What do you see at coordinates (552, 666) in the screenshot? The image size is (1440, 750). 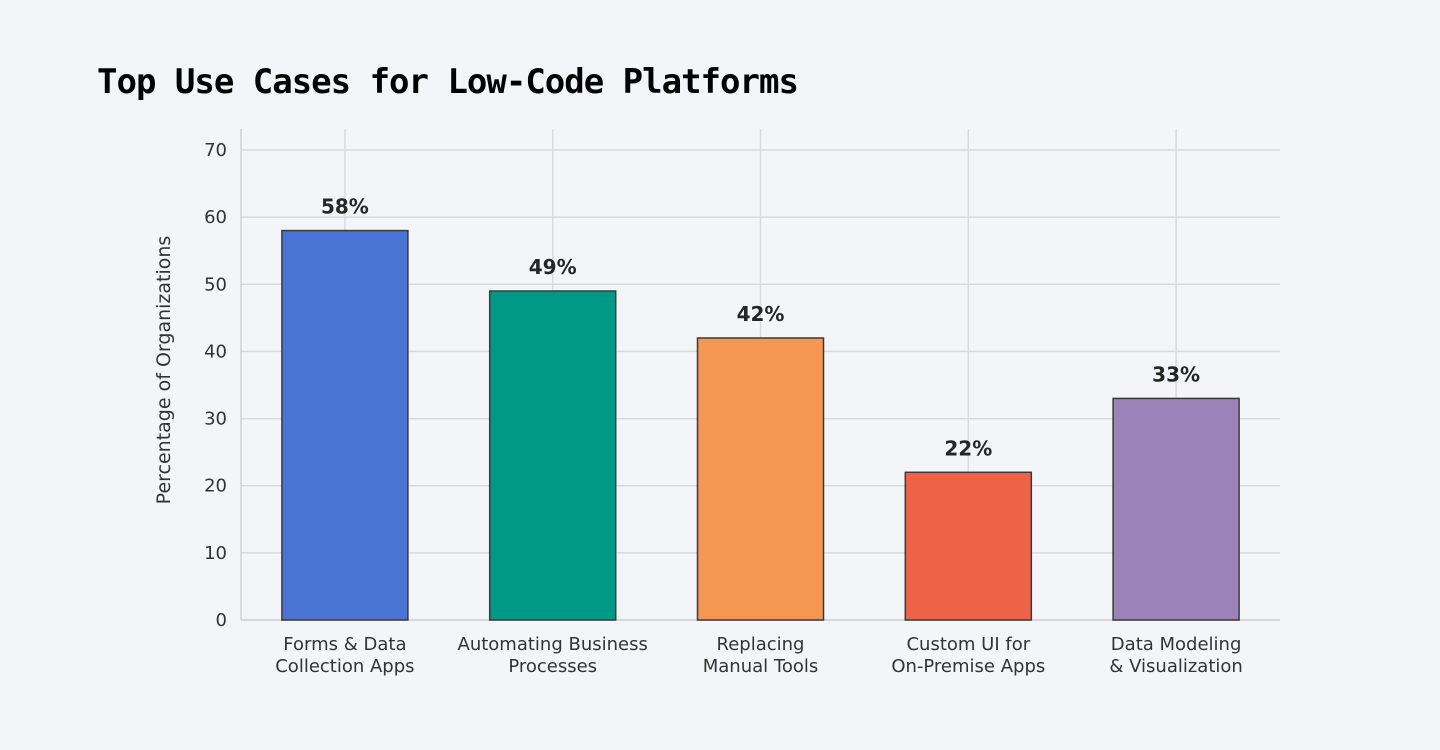 I see `x-tick-label: Processes` at bounding box center [552, 666].